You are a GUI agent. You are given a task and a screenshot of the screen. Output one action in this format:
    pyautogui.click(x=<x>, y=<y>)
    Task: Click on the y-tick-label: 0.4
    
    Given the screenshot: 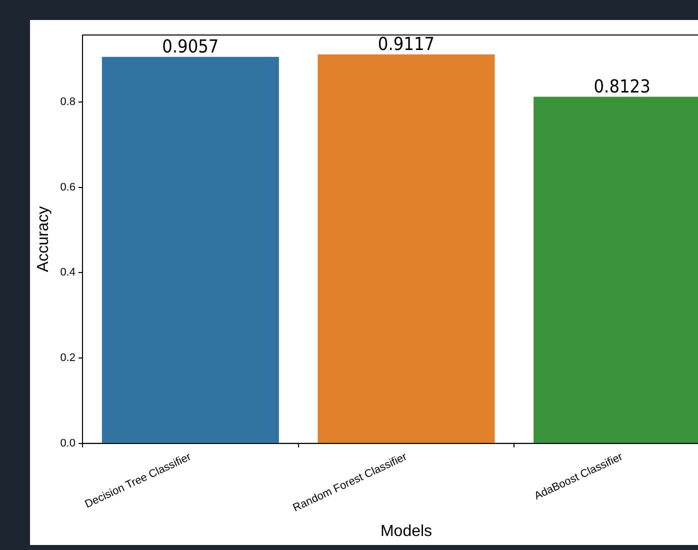 What is the action you would take?
    pyautogui.click(x=68, y=272)
    